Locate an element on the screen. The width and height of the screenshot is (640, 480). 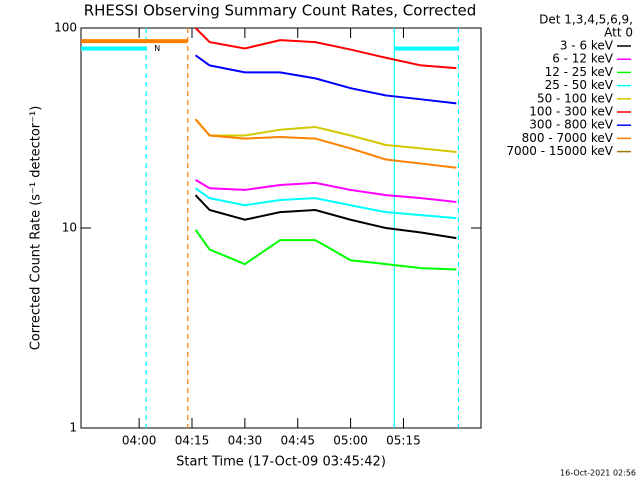
annotation: N is located at coordinates (157, 48).